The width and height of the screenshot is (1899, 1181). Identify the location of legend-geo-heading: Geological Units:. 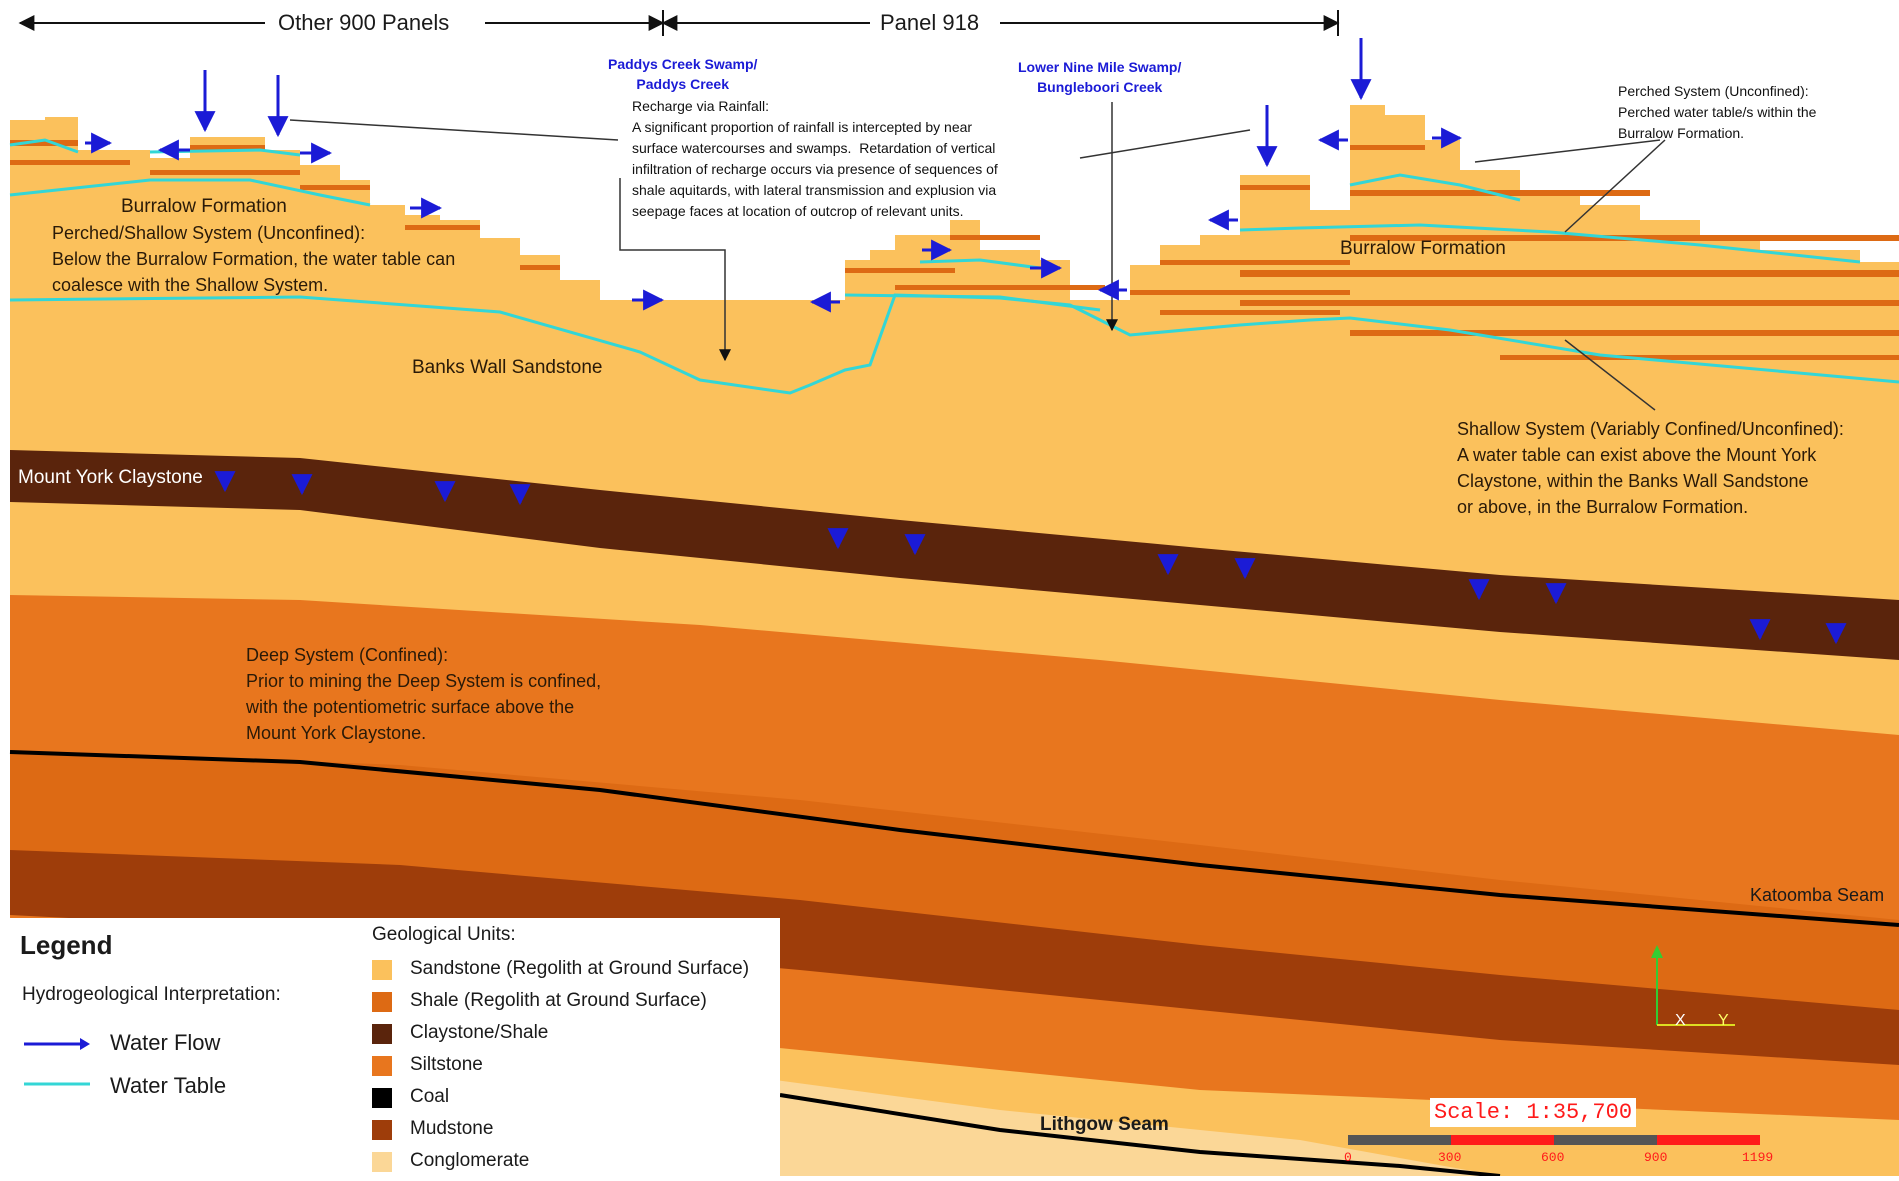
(444, 934).